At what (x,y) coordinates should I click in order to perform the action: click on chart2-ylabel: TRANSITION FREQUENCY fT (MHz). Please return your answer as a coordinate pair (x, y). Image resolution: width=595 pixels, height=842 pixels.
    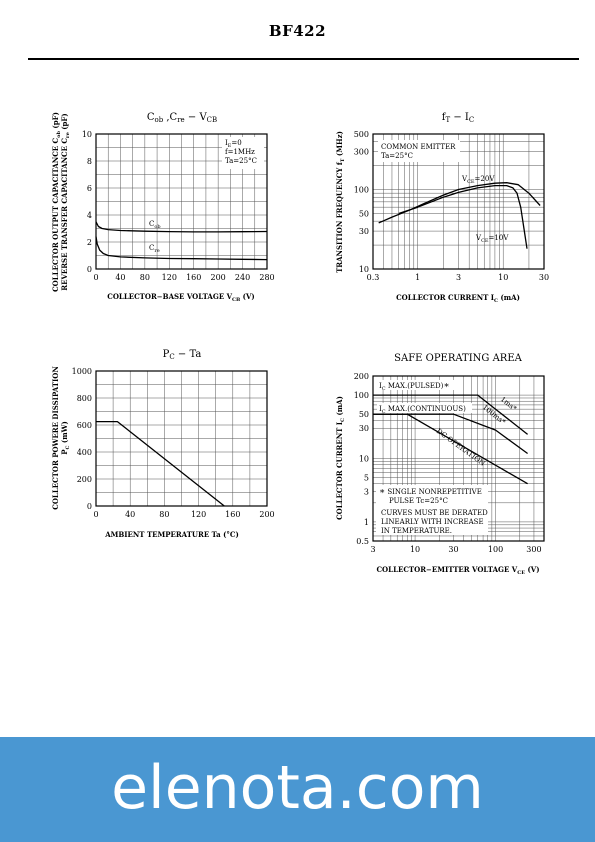
    Looking at the image, I should click on (340, 202).